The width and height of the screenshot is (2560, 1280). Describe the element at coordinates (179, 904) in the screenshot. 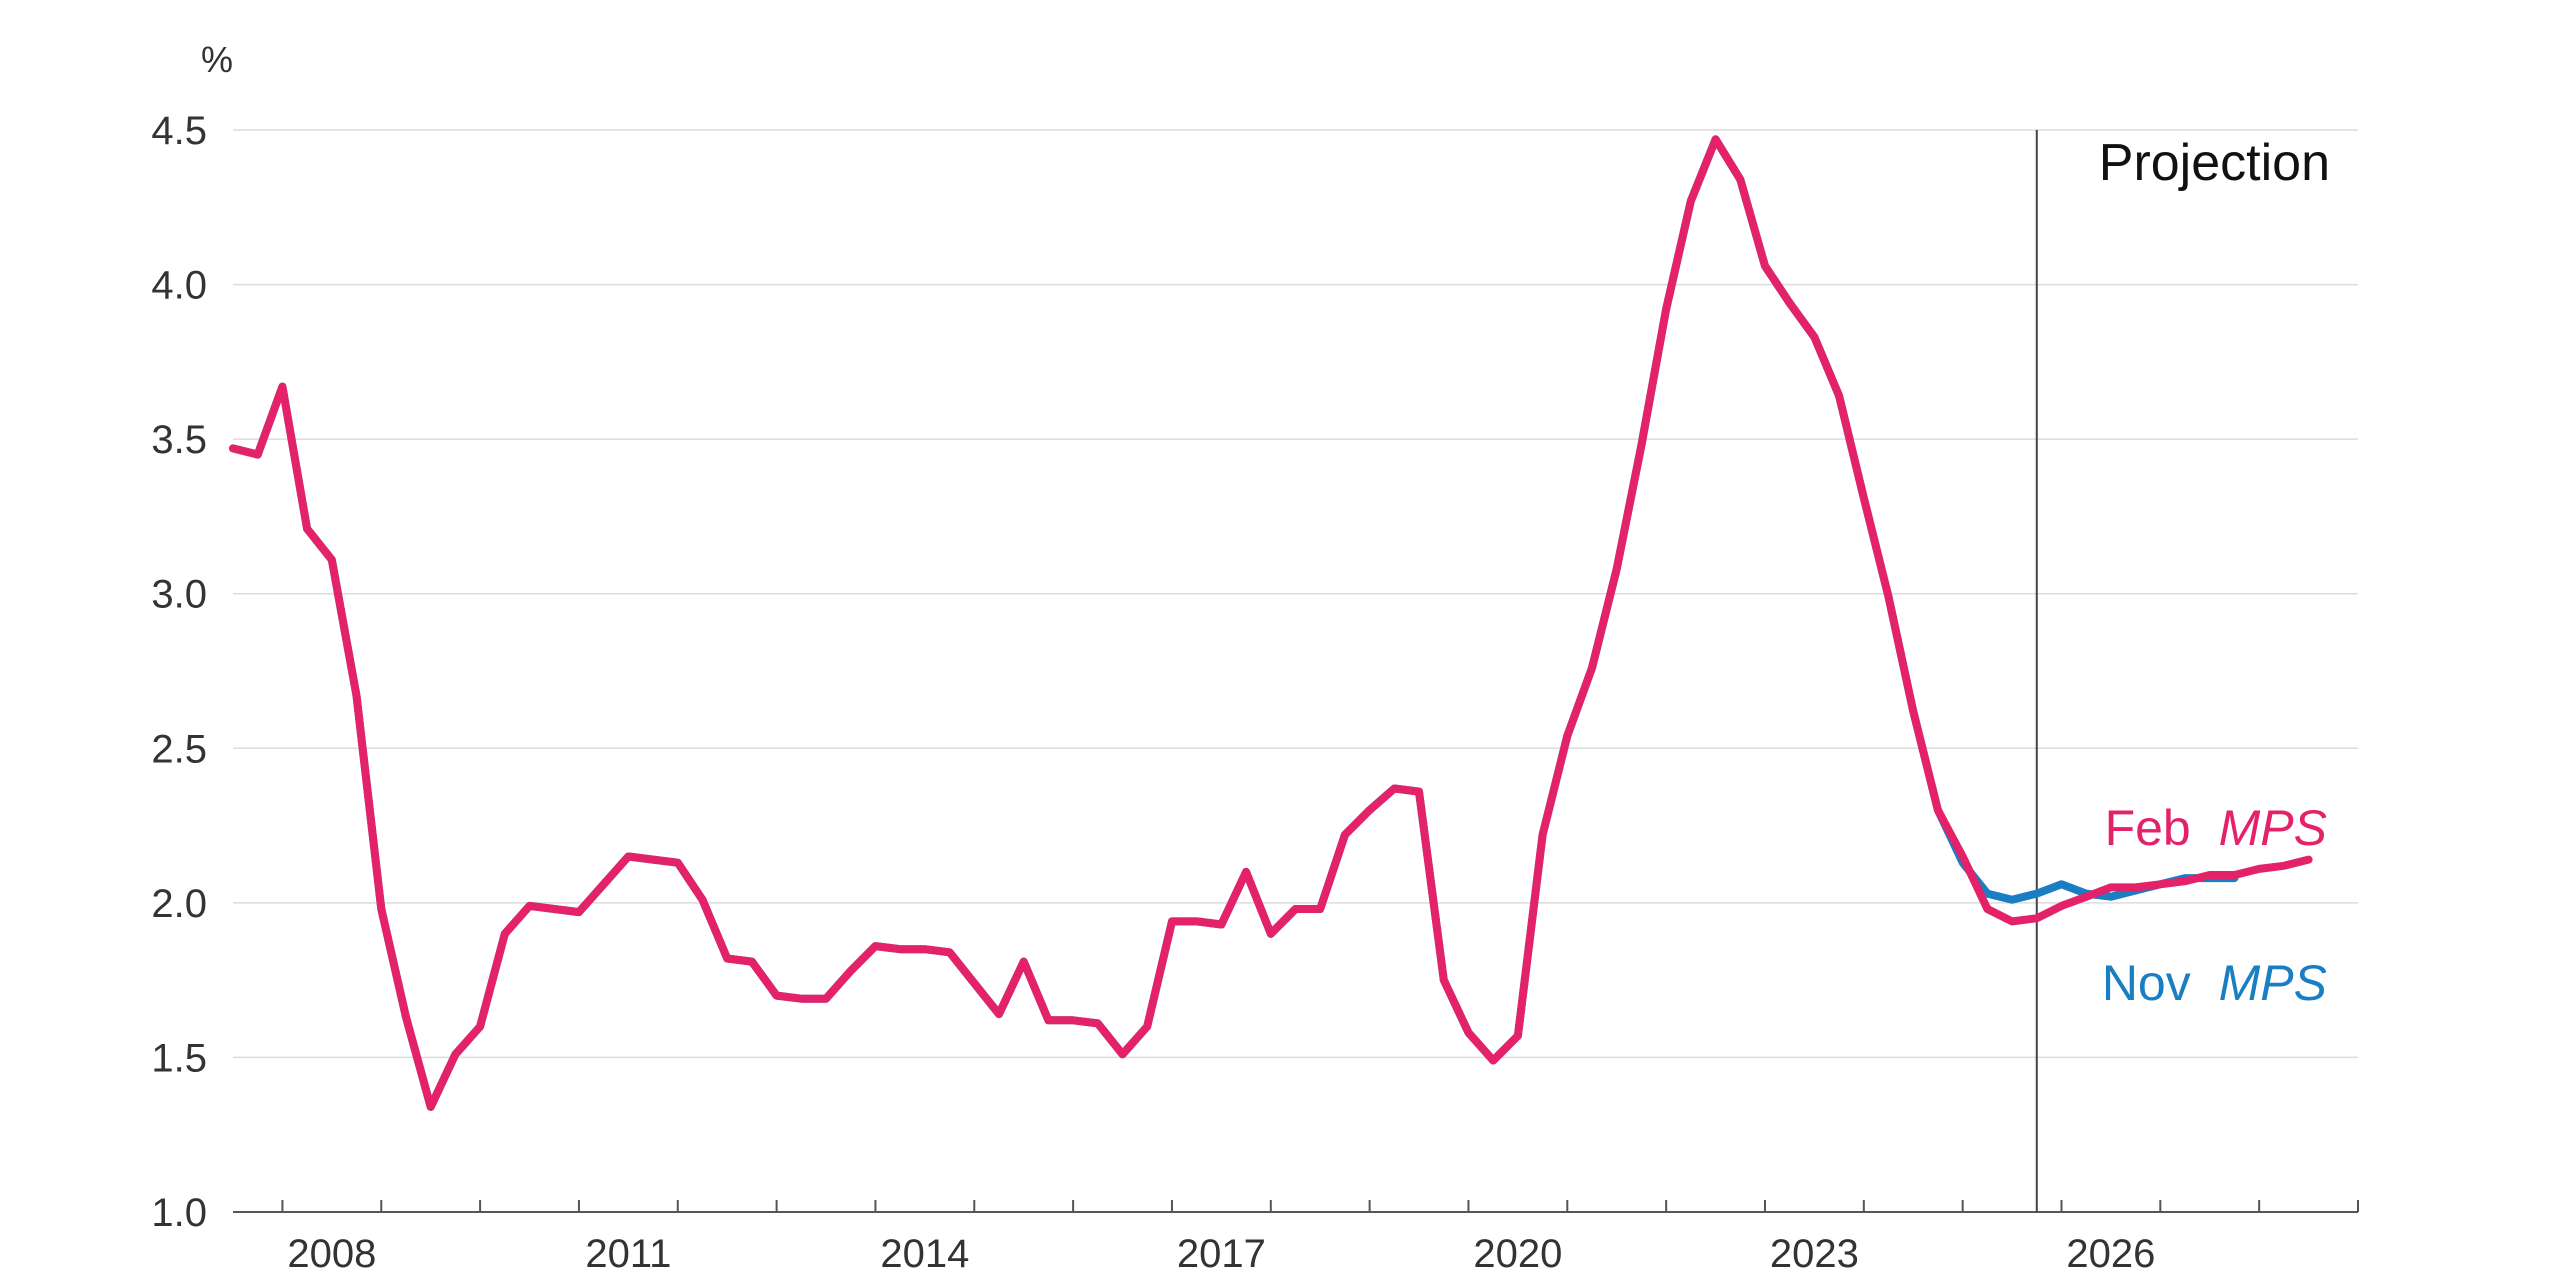

I see `y-tick-label: 2.0` at that location.